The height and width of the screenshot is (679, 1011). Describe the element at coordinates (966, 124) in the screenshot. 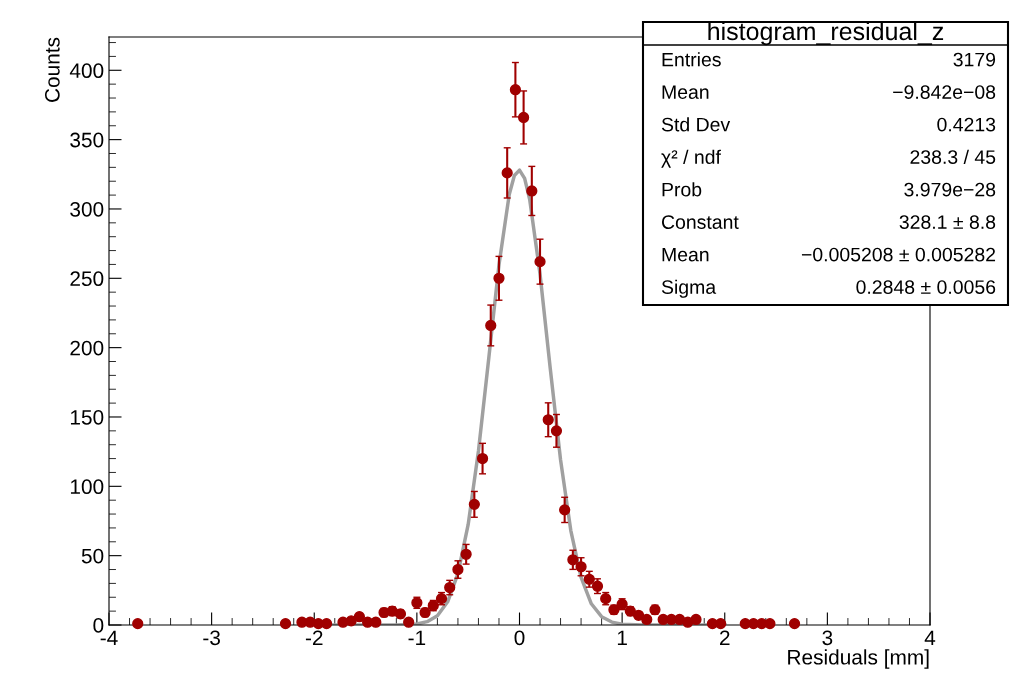

I see `text: 0.4213` at that location.